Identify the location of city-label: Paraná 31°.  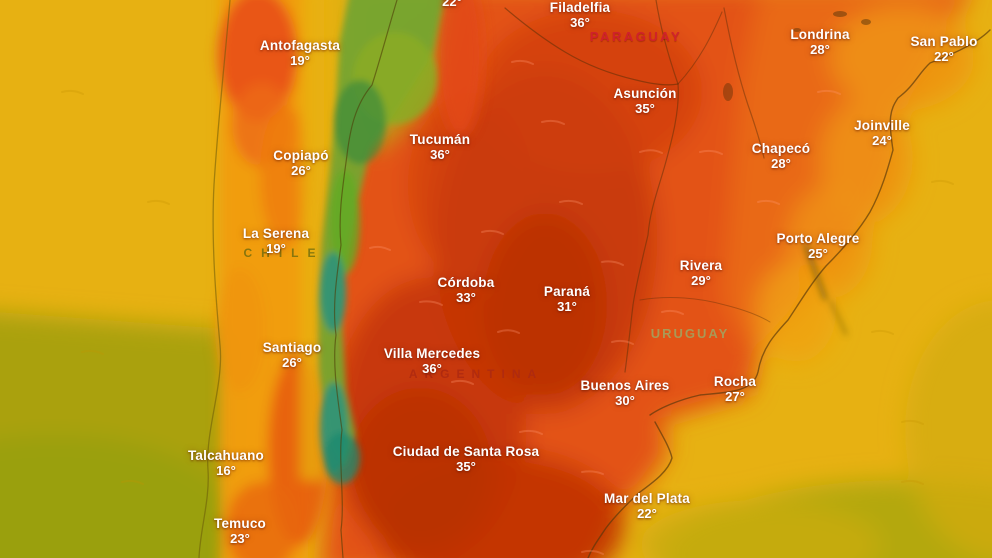
(567, 299).